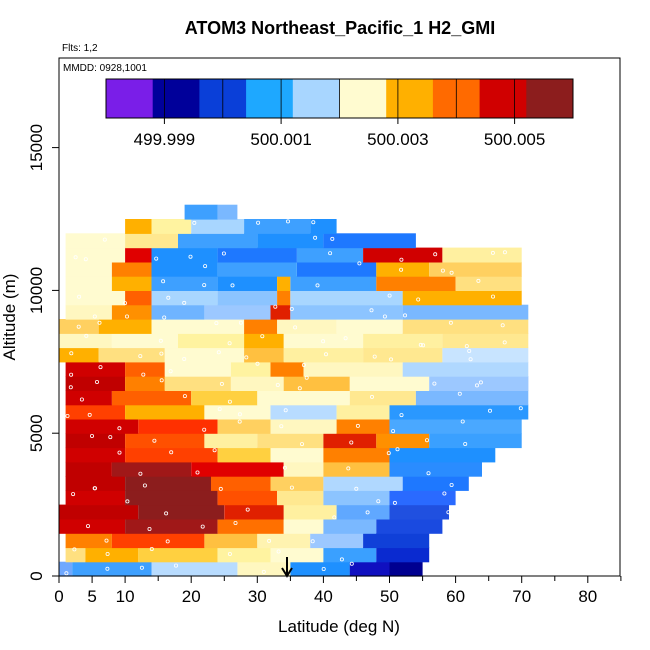 This screenshot has width=650, height=650. Describe the element at coordinates (36, 575) in the screenshot. I see `y-tick-label: 0` at that location.